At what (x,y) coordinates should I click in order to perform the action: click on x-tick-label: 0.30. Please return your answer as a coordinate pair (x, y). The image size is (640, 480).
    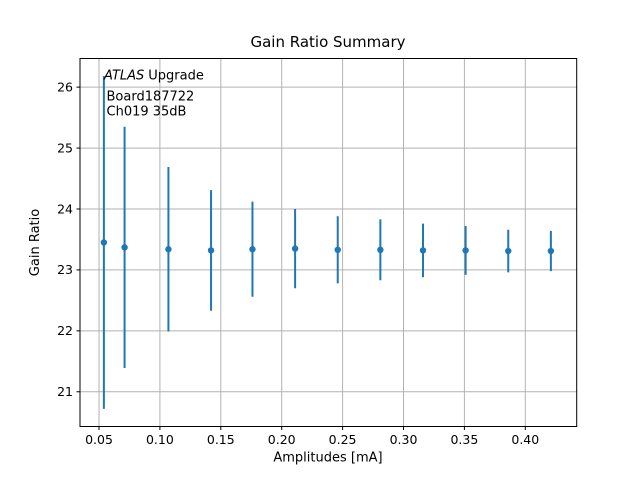
    Looking at the image, I should click on (404, 439).